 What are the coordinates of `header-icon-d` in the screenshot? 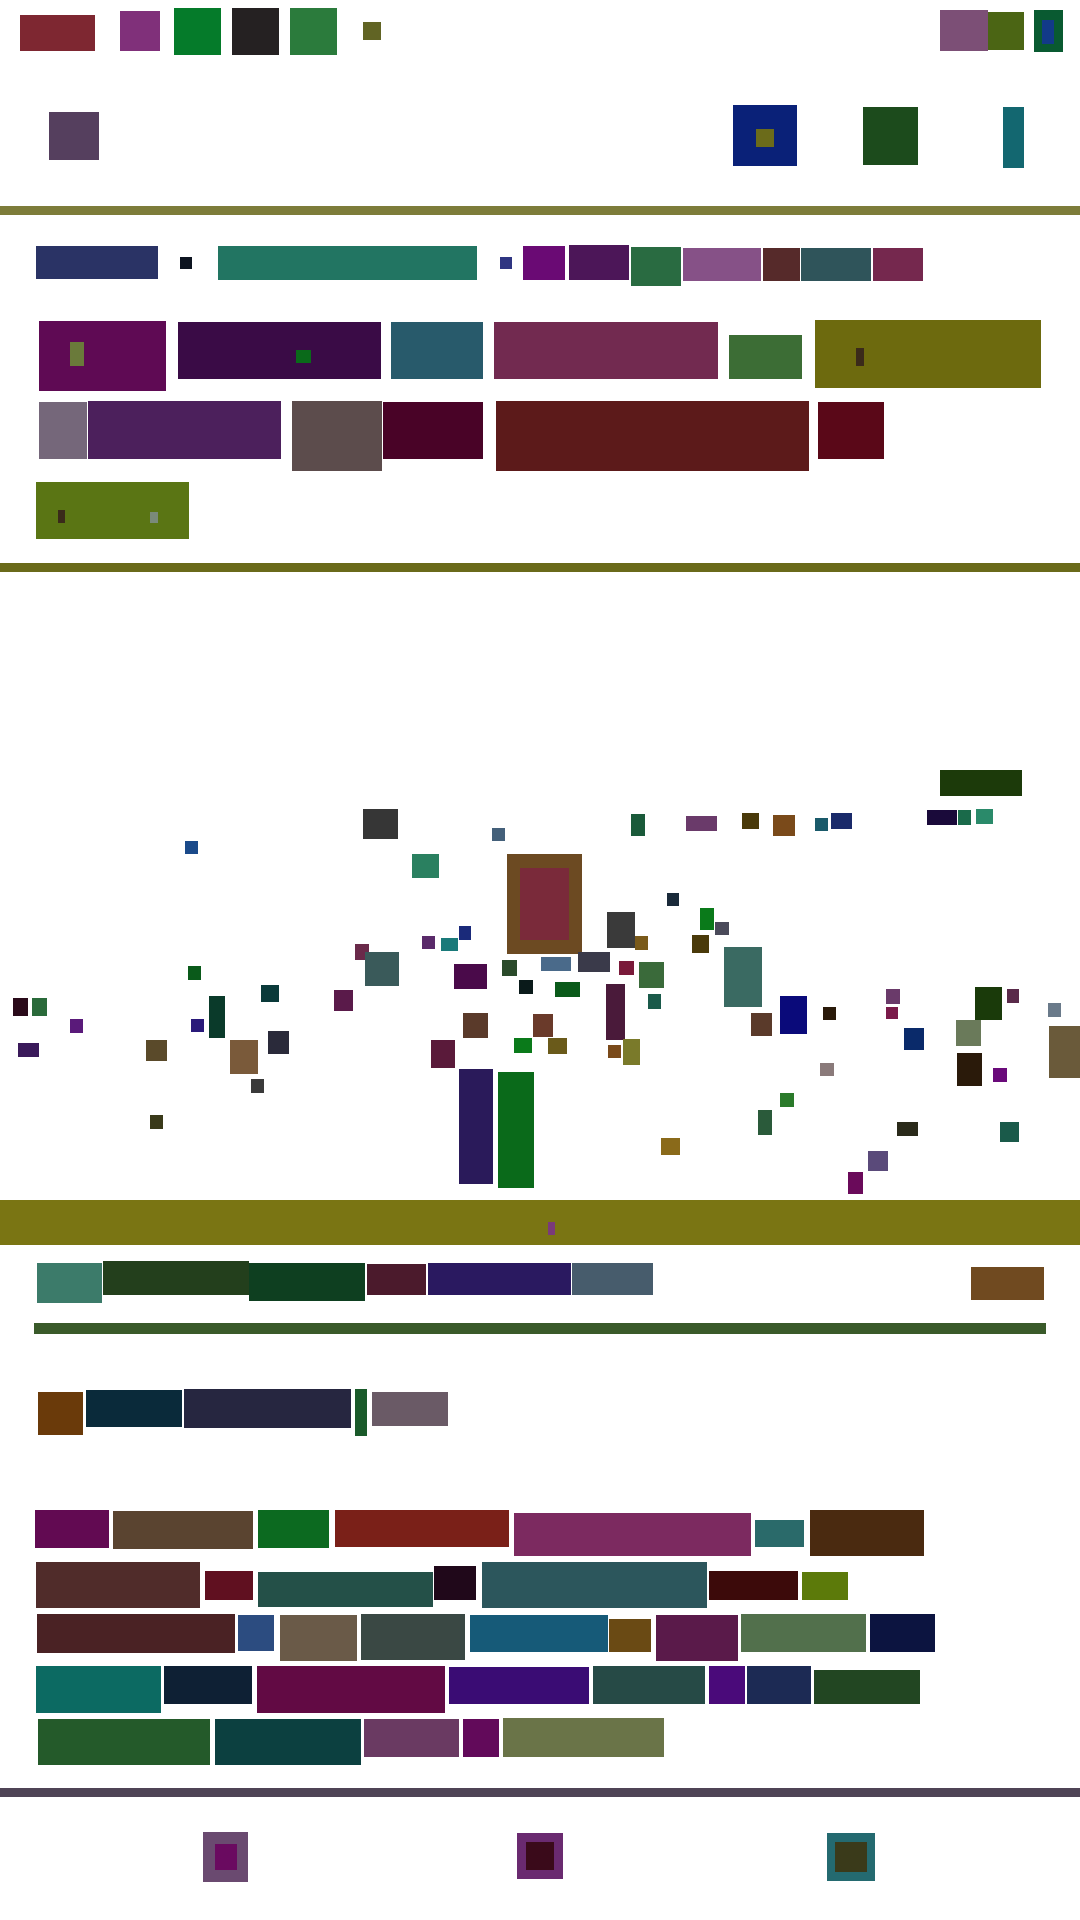 It's located at (255, 31).